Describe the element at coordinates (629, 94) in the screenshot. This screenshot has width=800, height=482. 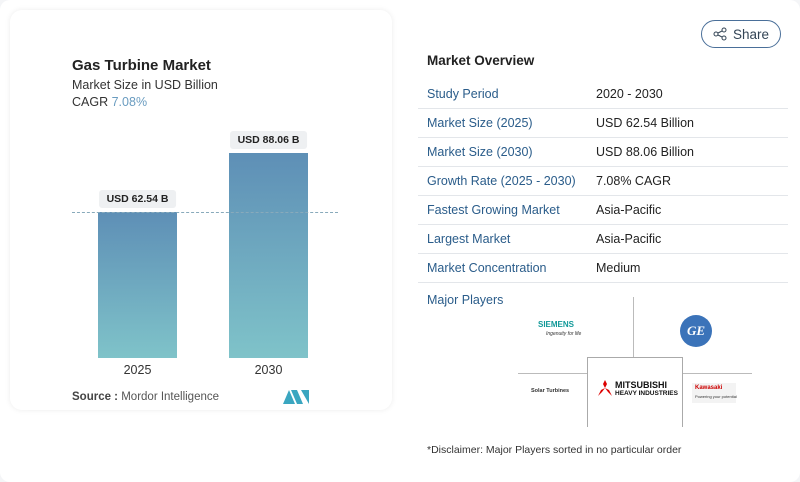
I see `row-value: 2020 - 2030` at that location.